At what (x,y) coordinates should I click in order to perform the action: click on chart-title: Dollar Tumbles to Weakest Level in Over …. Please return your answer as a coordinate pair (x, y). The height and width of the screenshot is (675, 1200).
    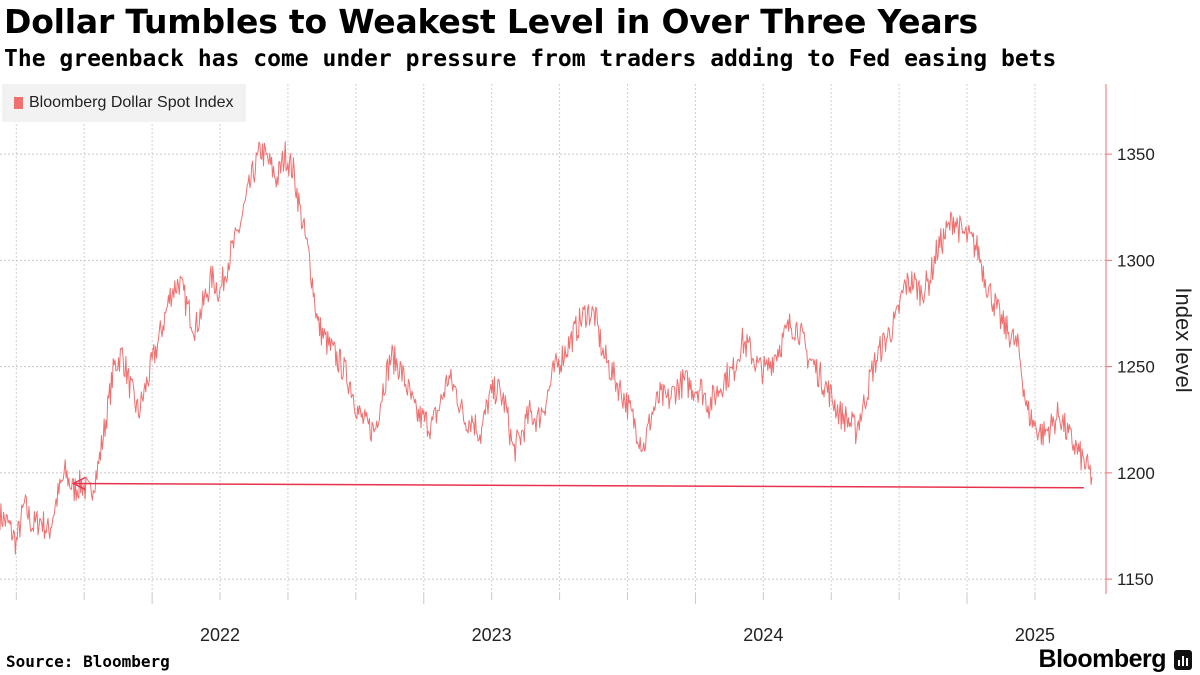
    Looking at the image, I should click on (491, 21).